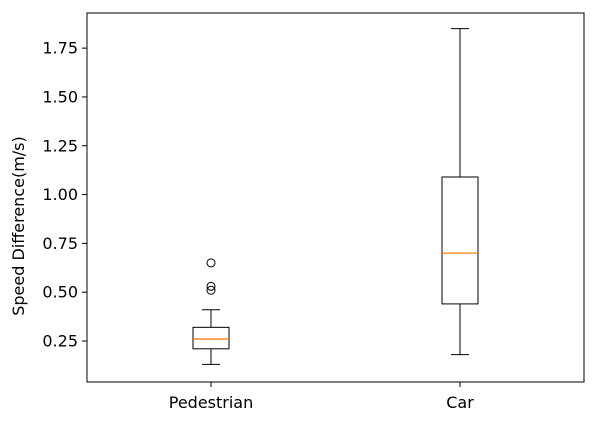  What do you see at coordinates (60, 48) in the screenshot?
I see `y-tick-label: 1.75` at bounding box center [60, 48].